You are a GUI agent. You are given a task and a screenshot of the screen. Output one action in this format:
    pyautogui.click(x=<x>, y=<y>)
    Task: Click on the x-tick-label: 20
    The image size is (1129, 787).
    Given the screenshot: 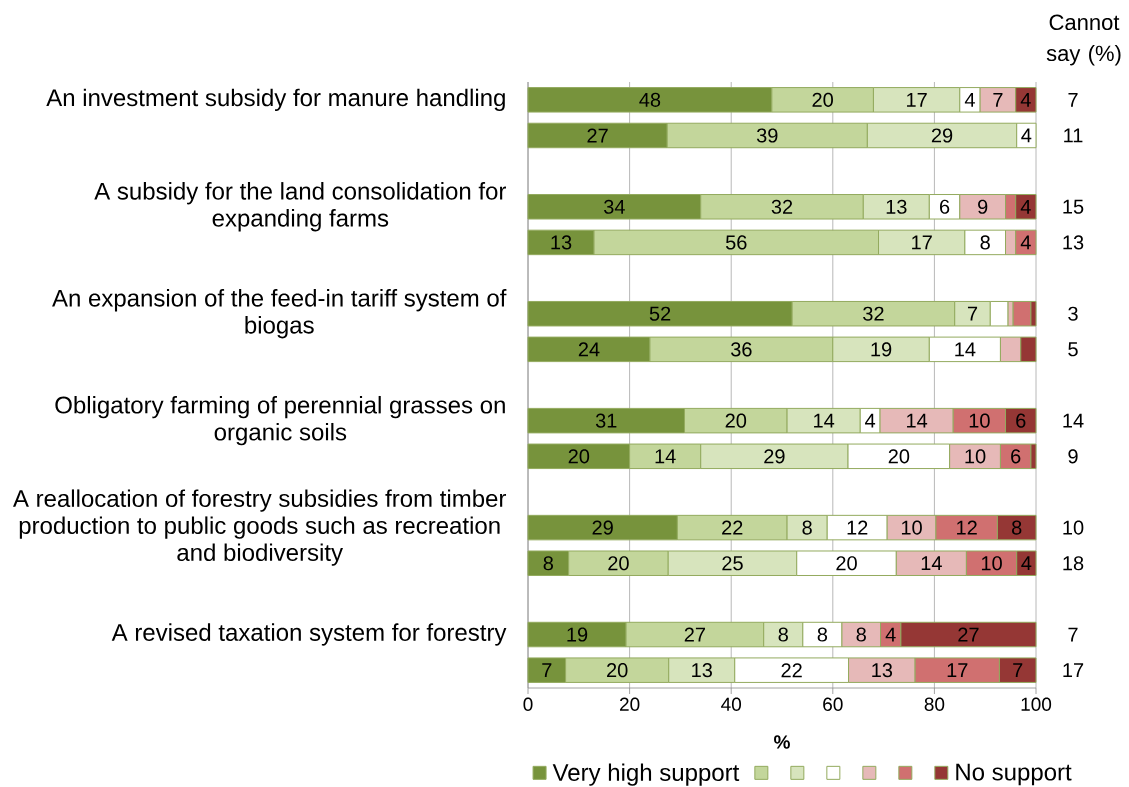 What is the action you would take?
    pyautogui.click(x=629, y=704)
    